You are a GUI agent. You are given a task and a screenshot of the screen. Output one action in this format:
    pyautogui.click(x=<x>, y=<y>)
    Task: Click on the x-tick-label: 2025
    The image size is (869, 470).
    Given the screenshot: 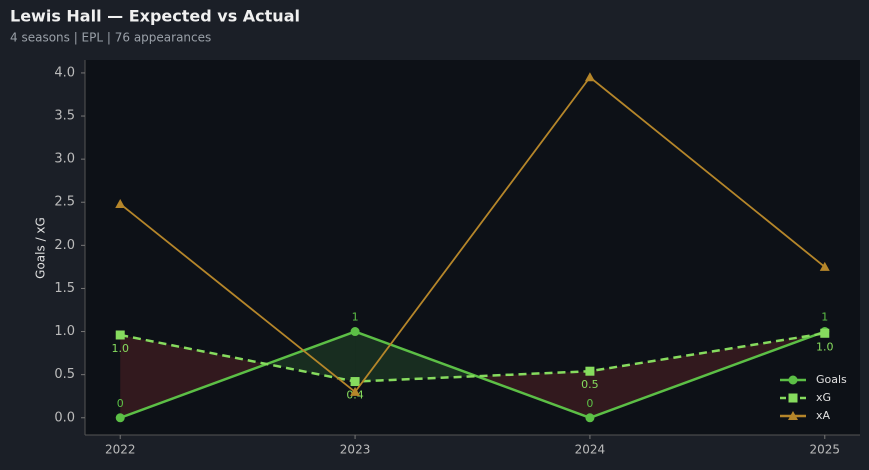 What is the action you would take?
    pyautogui.click(x=824, y=450)
    